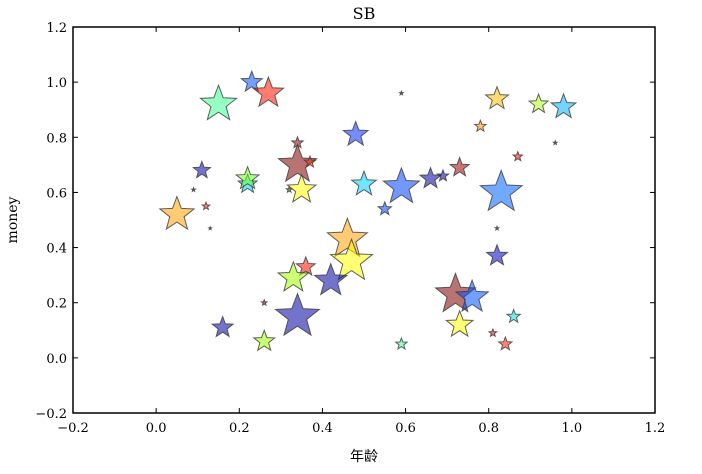  Describe the element at coordinates (56, 359) in the screenshot. I see `y-tick-label-1: 0.0` at that location.